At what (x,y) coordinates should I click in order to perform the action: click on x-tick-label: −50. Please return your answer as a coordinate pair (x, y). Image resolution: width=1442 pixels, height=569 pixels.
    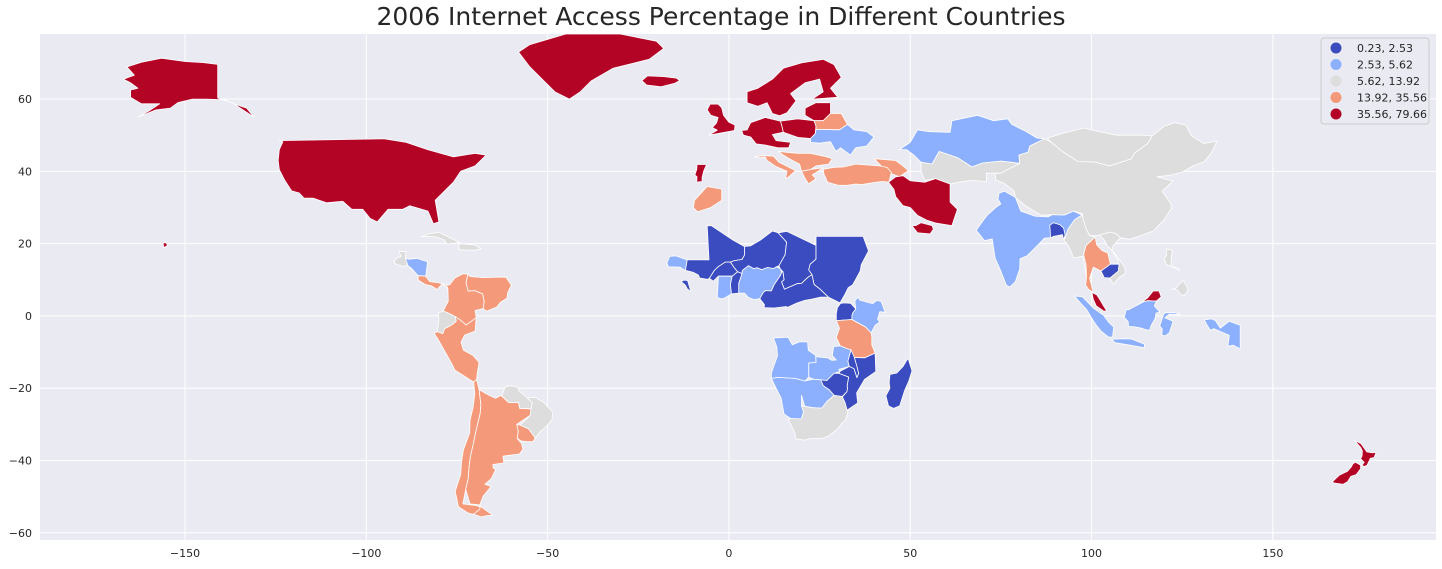
    Looking at the image, I should click on (547, 553).